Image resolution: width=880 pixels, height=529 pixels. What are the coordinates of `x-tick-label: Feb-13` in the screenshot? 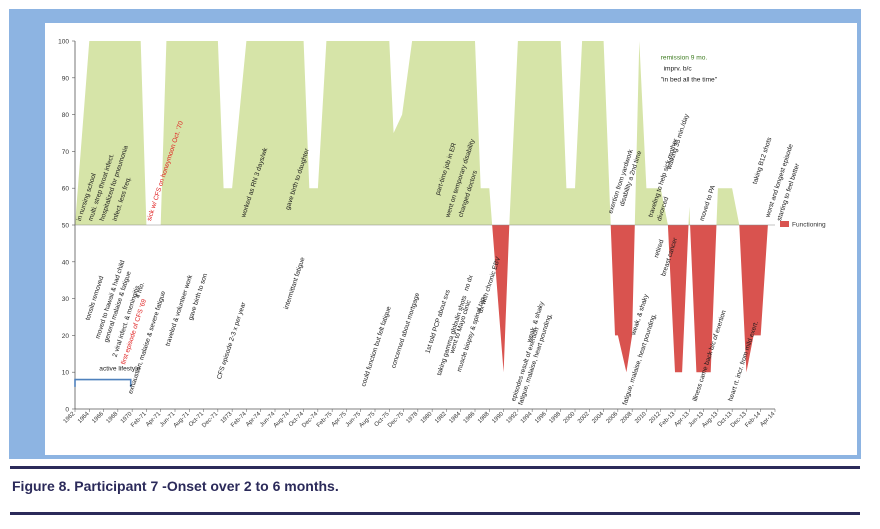 It's located at (668, 420).